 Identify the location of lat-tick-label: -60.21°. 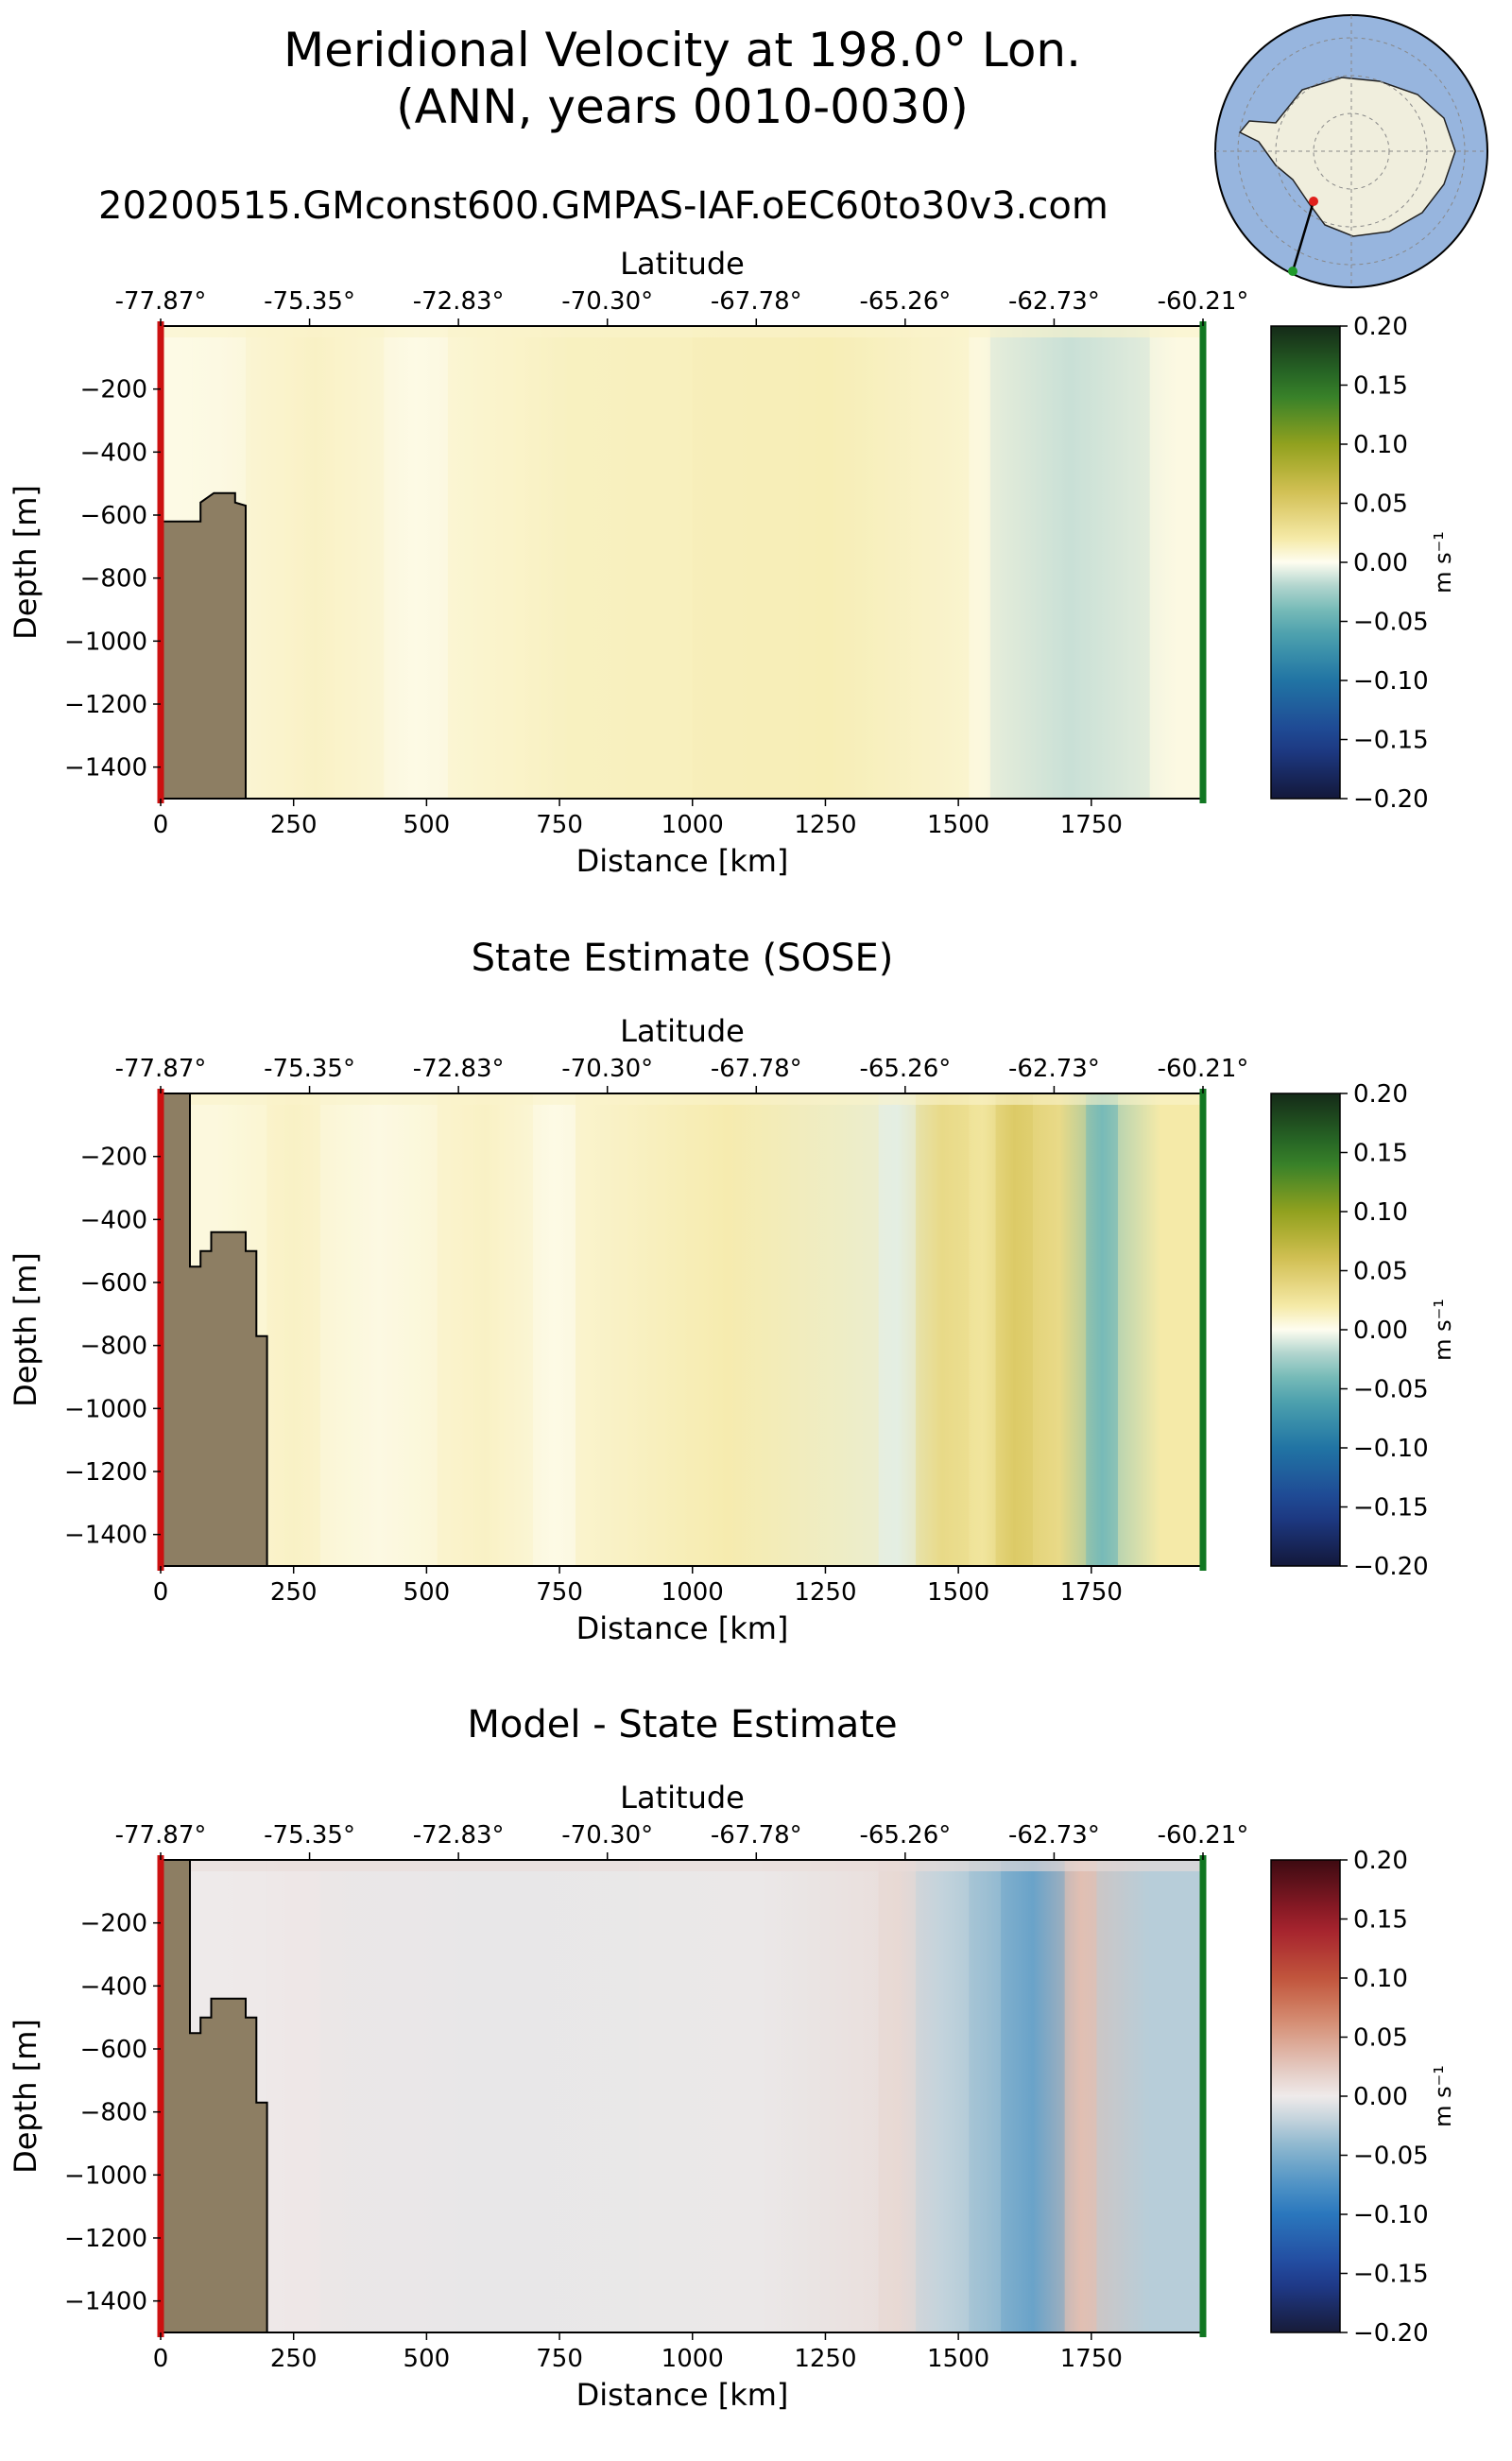
(1203, 1835).